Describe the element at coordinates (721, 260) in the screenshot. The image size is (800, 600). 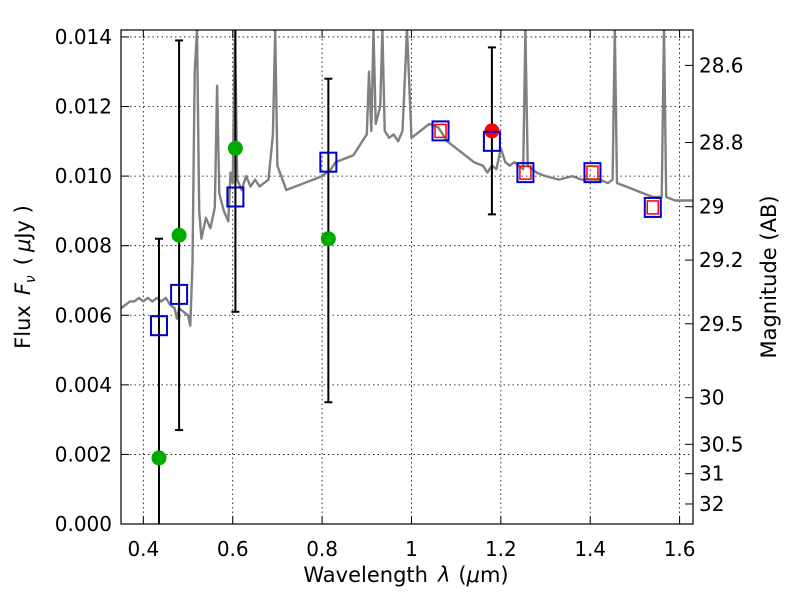
I see `y2-tick-label: 29.2` at that location.